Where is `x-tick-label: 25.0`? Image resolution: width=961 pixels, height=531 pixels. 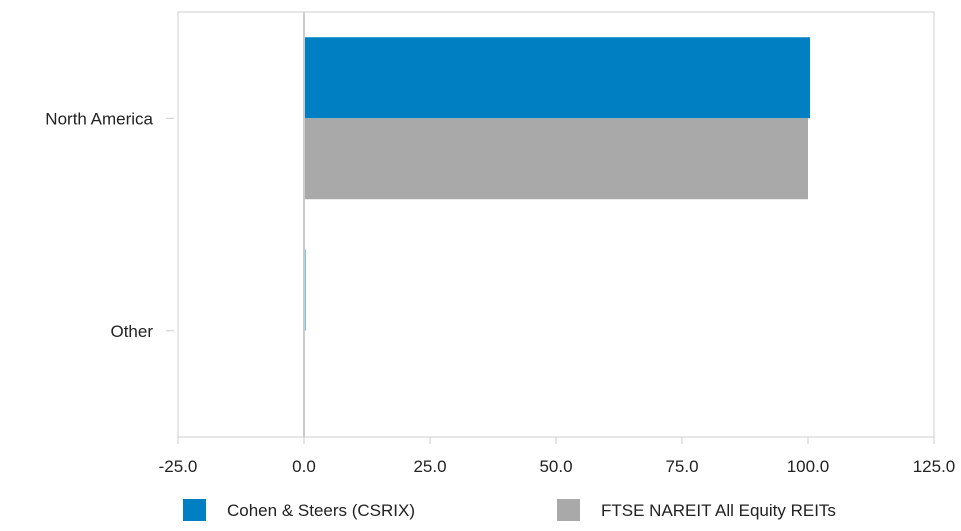 x-tick-label: 25.0 is located at coordinates (429, 466).